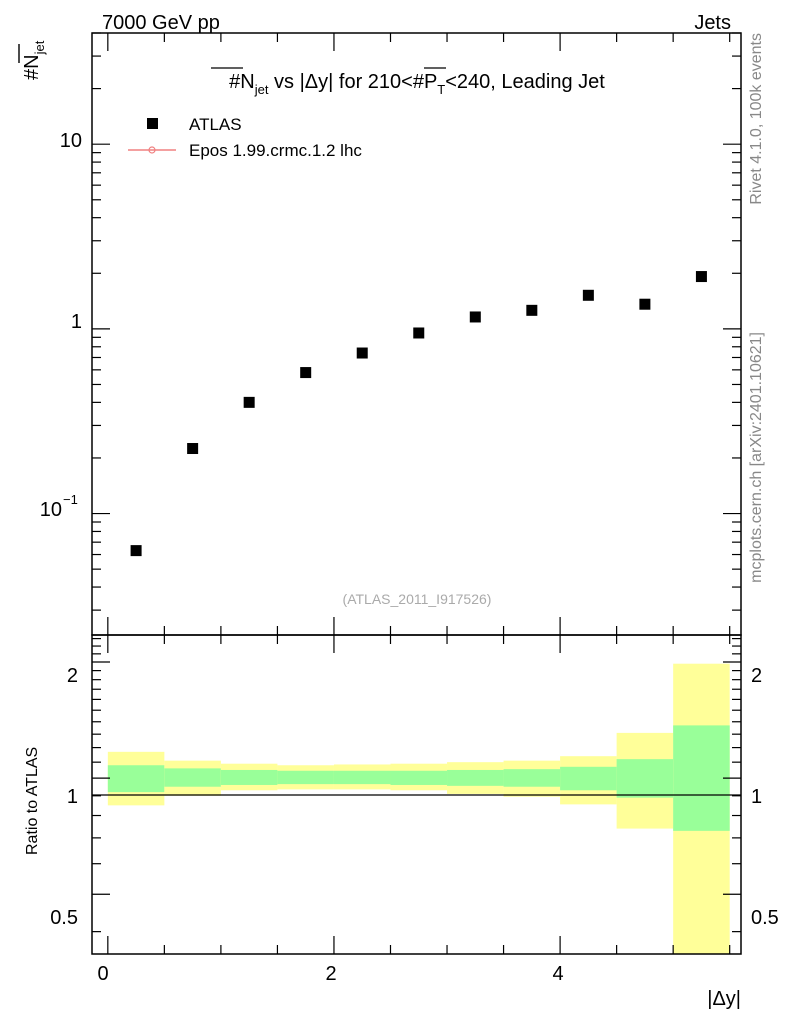 This screenshot has height=1024, width=786. What do you see at coordinates (32, 801) in the screenshot?
I see `ratio-y-axis-label: Ratio to ATLAS` at bounding box center [32, 801].